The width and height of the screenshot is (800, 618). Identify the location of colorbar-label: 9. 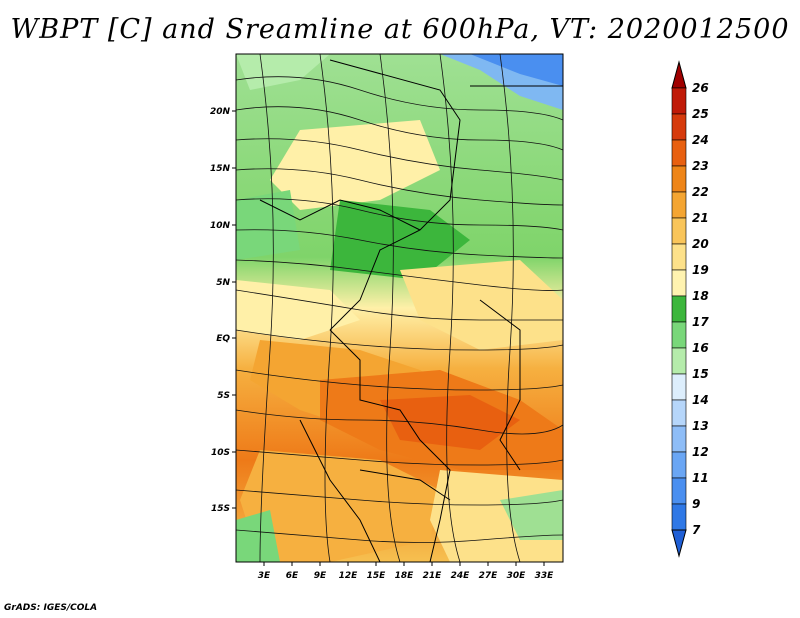
(696, 504).